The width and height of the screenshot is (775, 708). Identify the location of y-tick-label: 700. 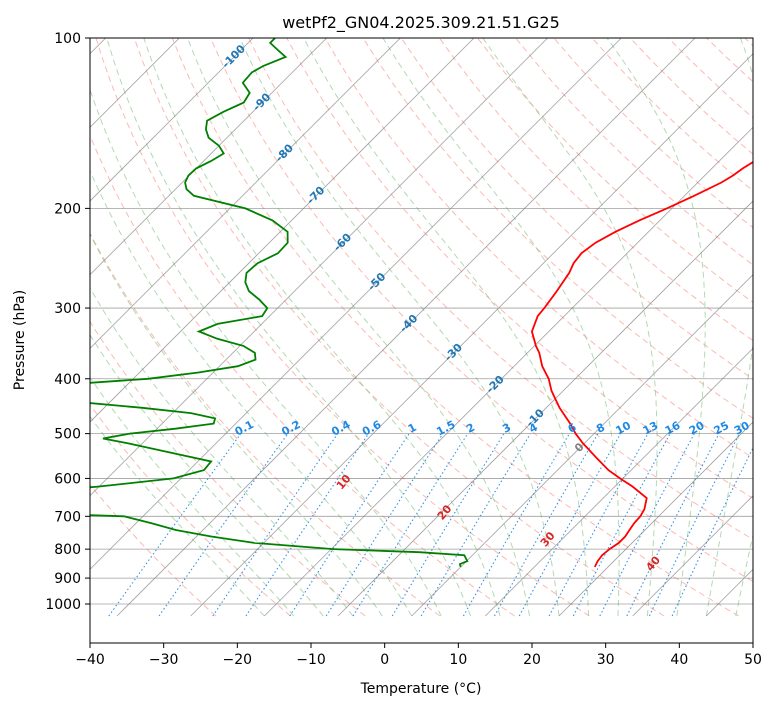
(67, 517).